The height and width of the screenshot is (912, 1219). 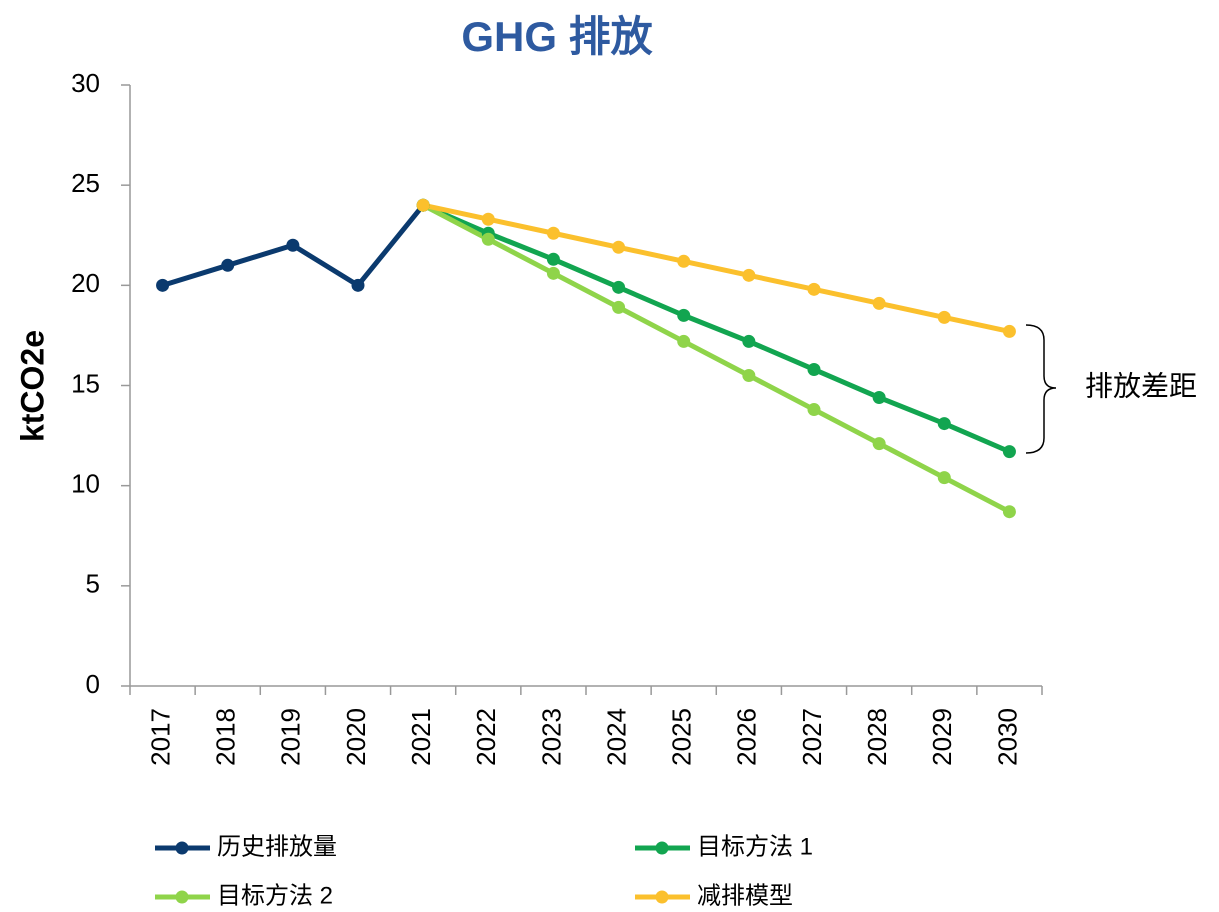 I want to click on x-tick-label: 2022, so click(x=486, y=737).